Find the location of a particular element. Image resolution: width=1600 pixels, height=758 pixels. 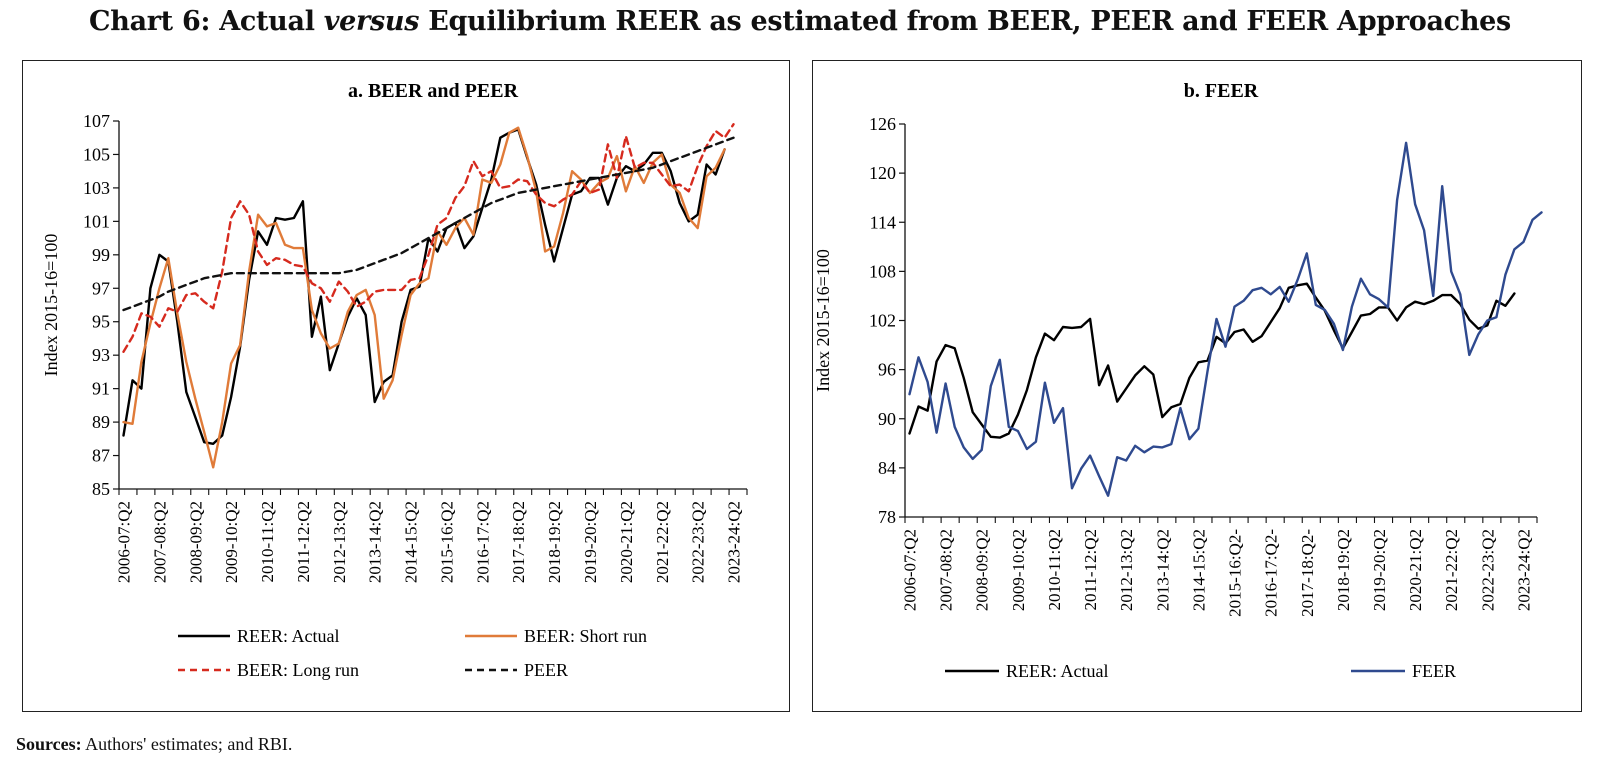

x-tick-label: 2015-16:Q2 is located at coordinates (446, 542).